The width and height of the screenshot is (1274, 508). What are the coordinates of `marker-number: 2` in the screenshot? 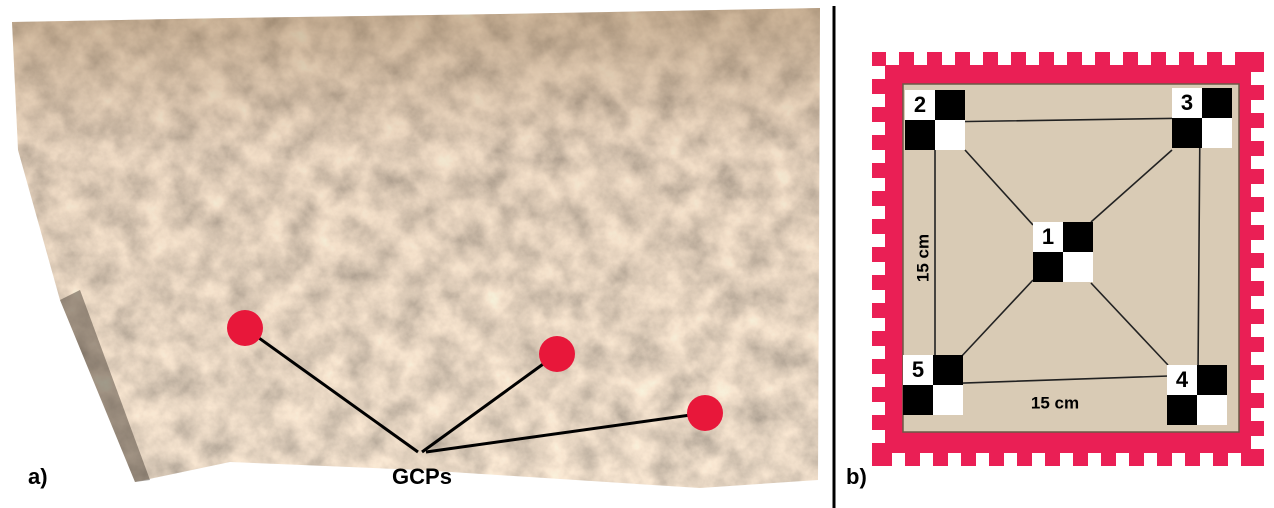 It's located at (920, 104).